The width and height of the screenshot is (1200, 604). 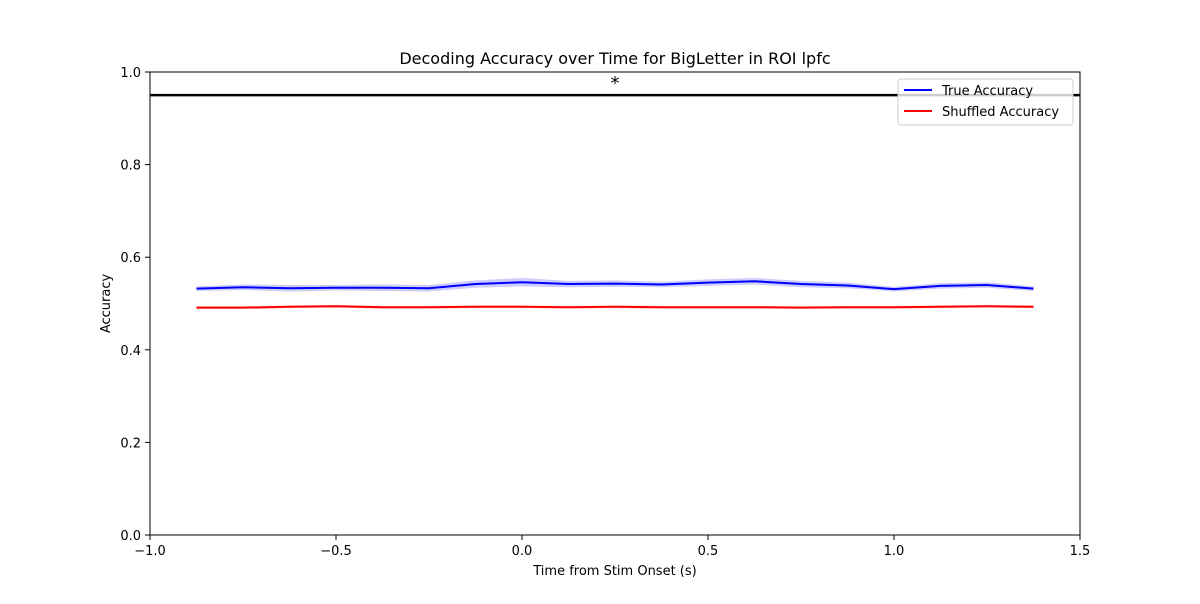 I want to click on x-tick-label: 1.5, so click(x=1080, y=551).